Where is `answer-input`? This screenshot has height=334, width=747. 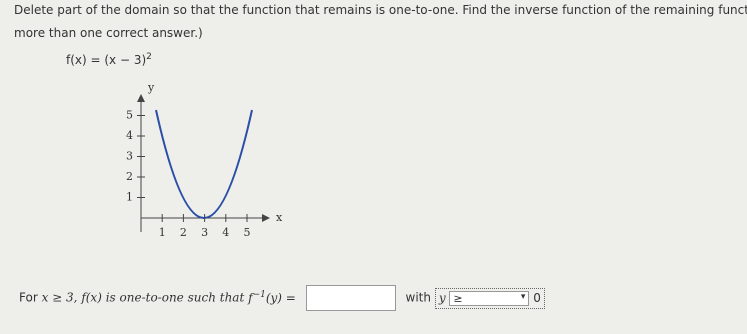 answer-input is located at coordinates (350, 298).